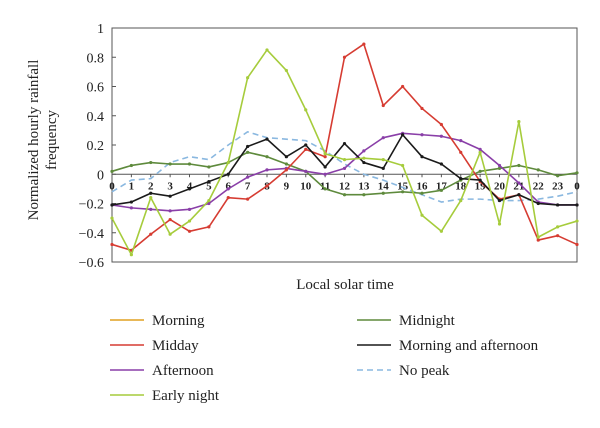 This screenshot has height=428, width=600. I want to click on legend-label: Midnight, so click(427, 321).